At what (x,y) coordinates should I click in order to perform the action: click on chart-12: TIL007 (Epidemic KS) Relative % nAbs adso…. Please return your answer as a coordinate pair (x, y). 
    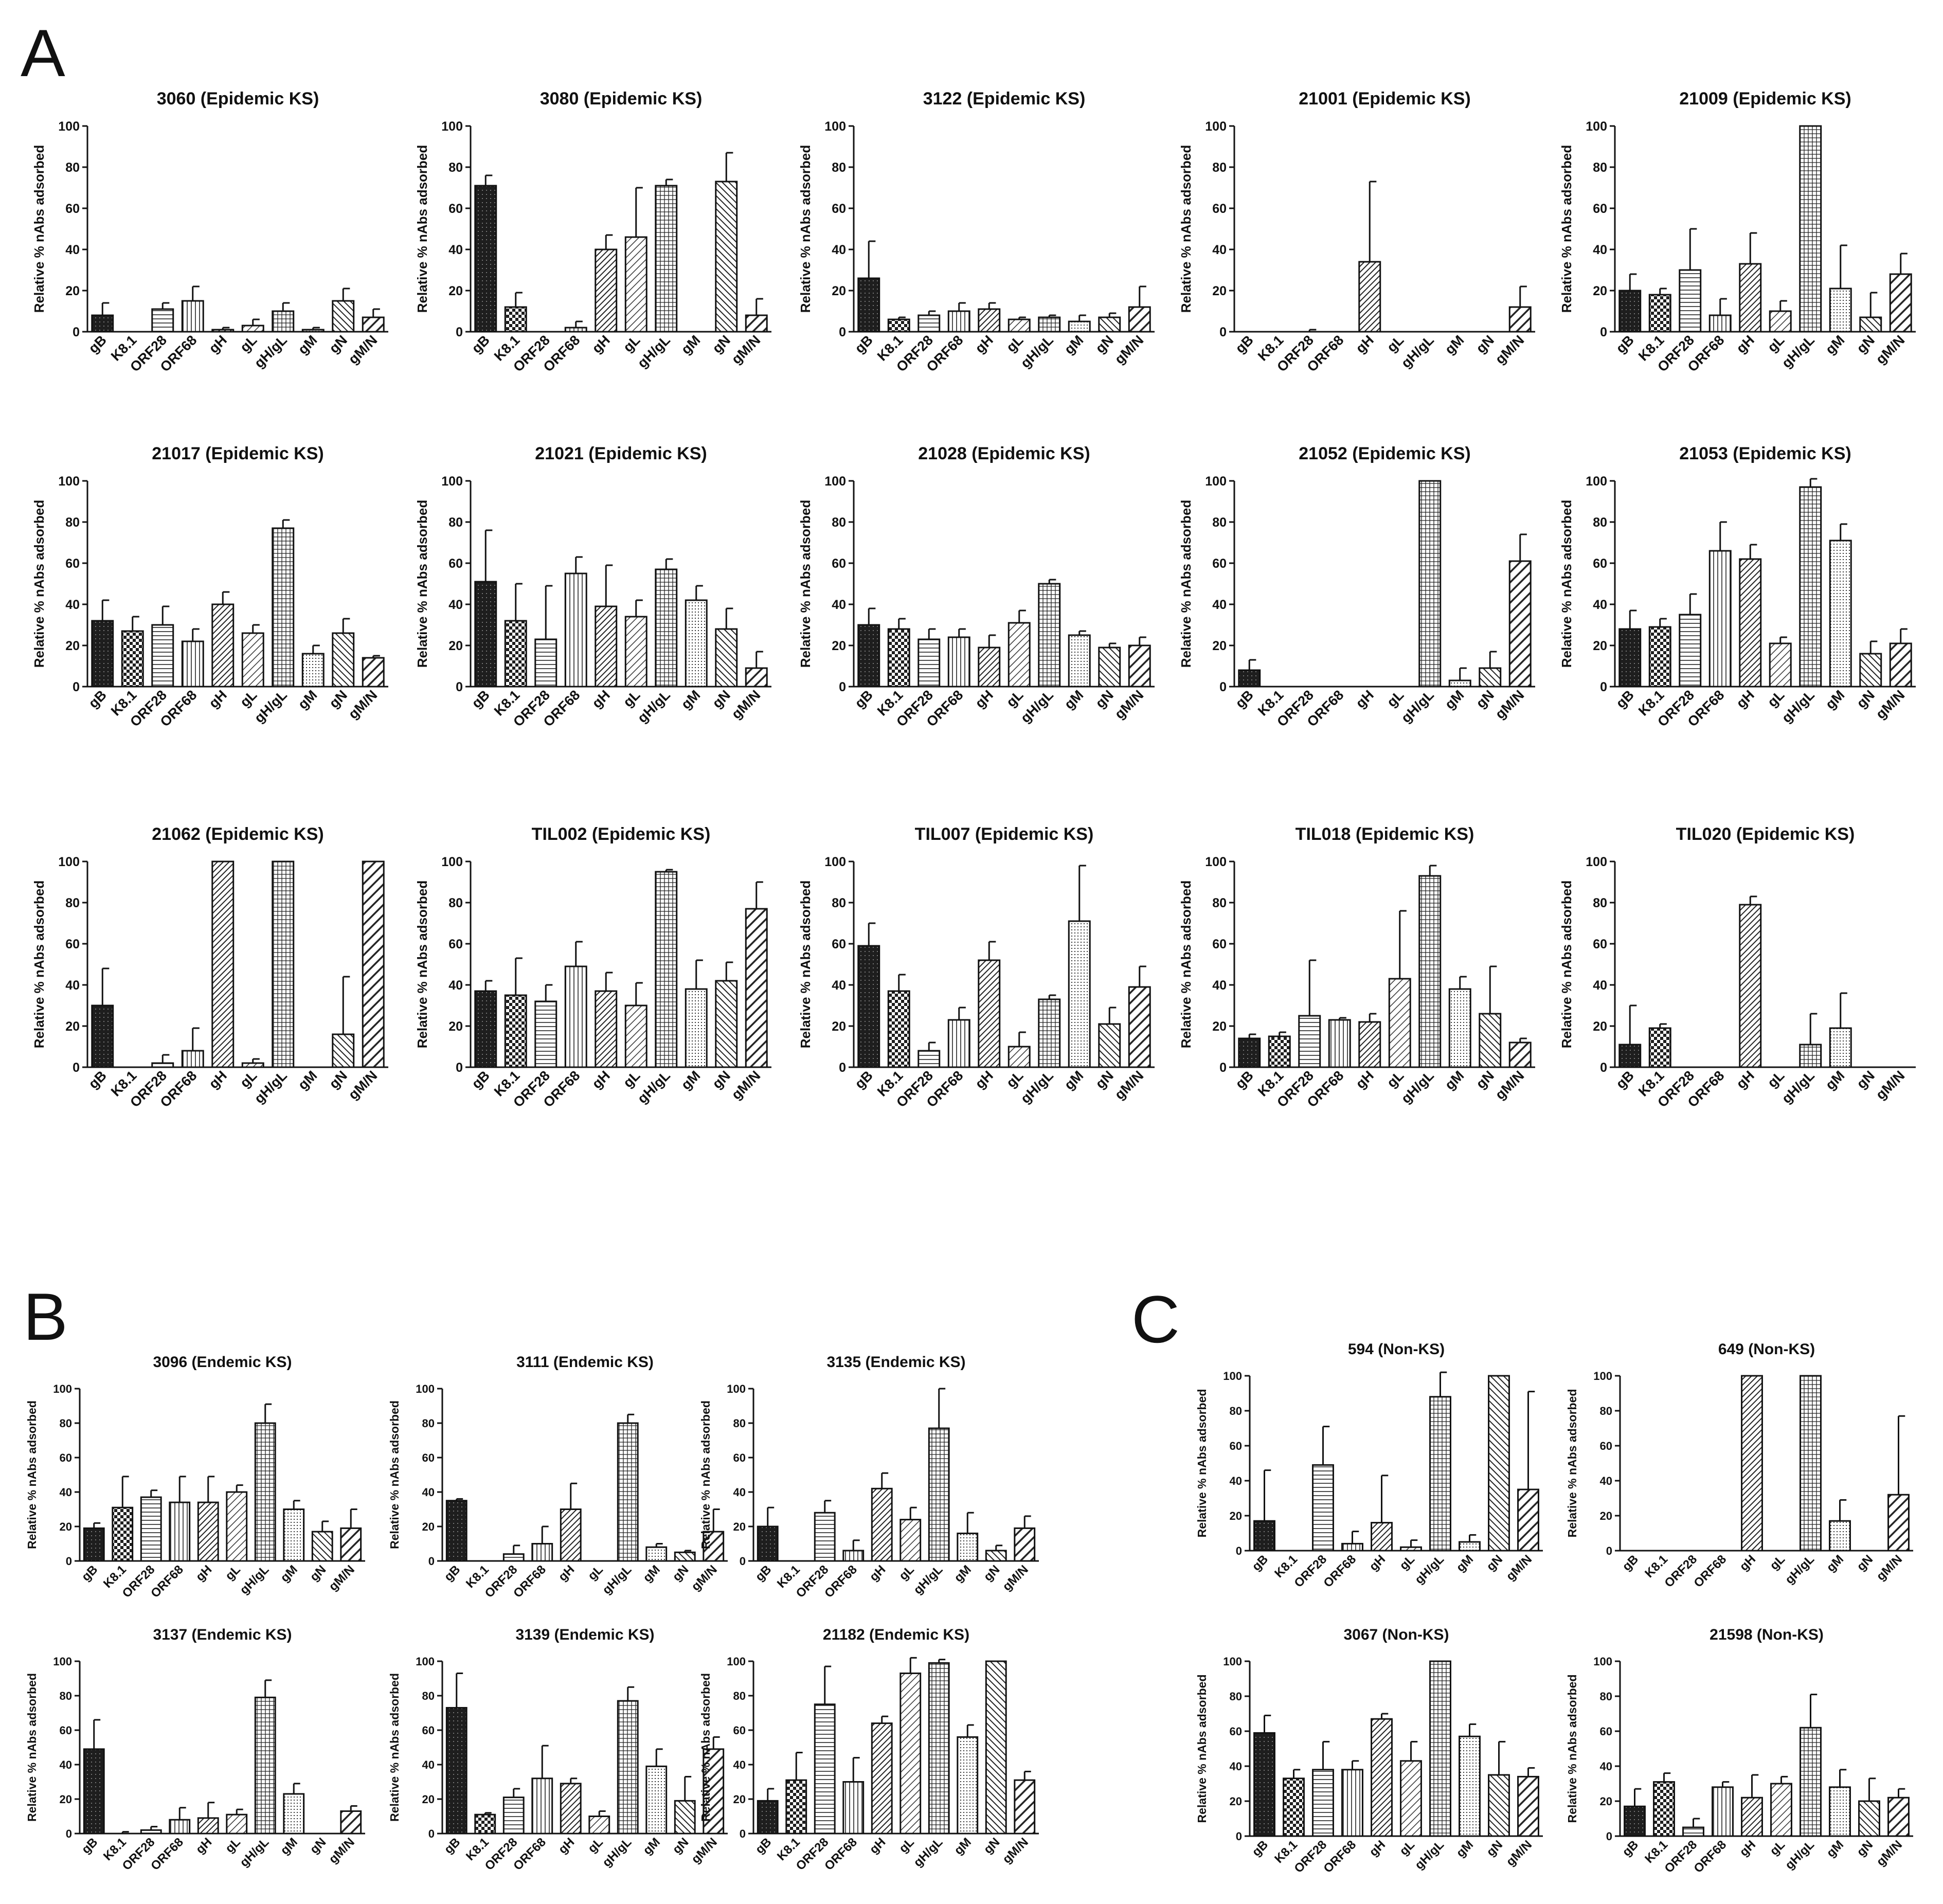
    Looking at the image, I should click on (977, 967).